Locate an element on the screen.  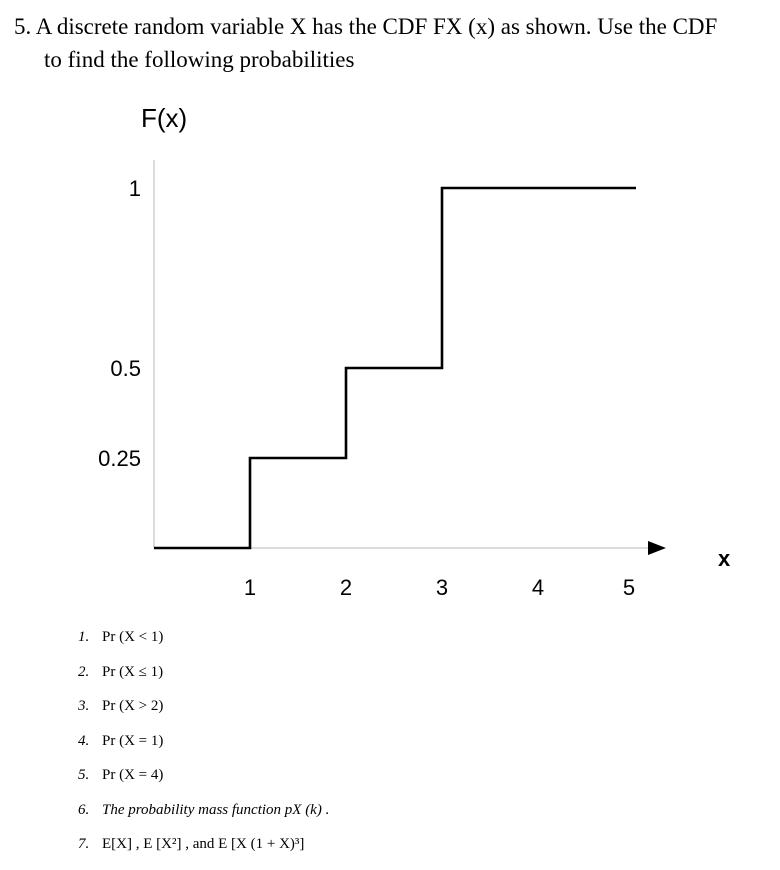
question-item: 3. Pr (X > 2) is located at coordinates (203, 708).